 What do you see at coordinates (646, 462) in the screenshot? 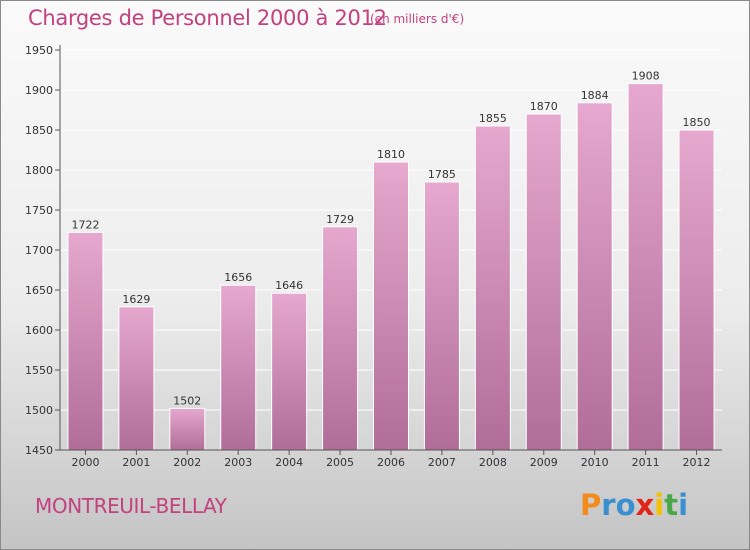
I see `x-tick-label-2011: 2011` at bounding box center [646, 462].